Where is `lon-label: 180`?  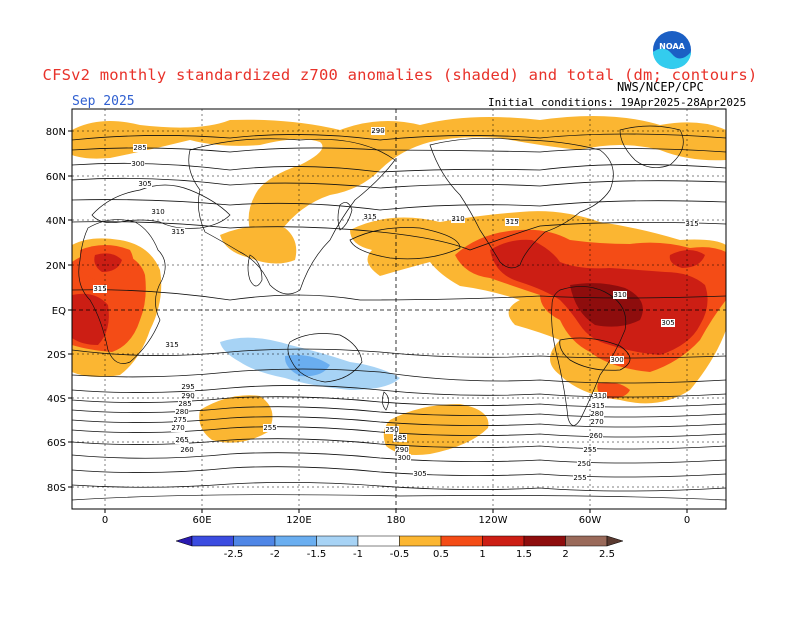
lon-label: 180 is located at coordinates (395, 520).